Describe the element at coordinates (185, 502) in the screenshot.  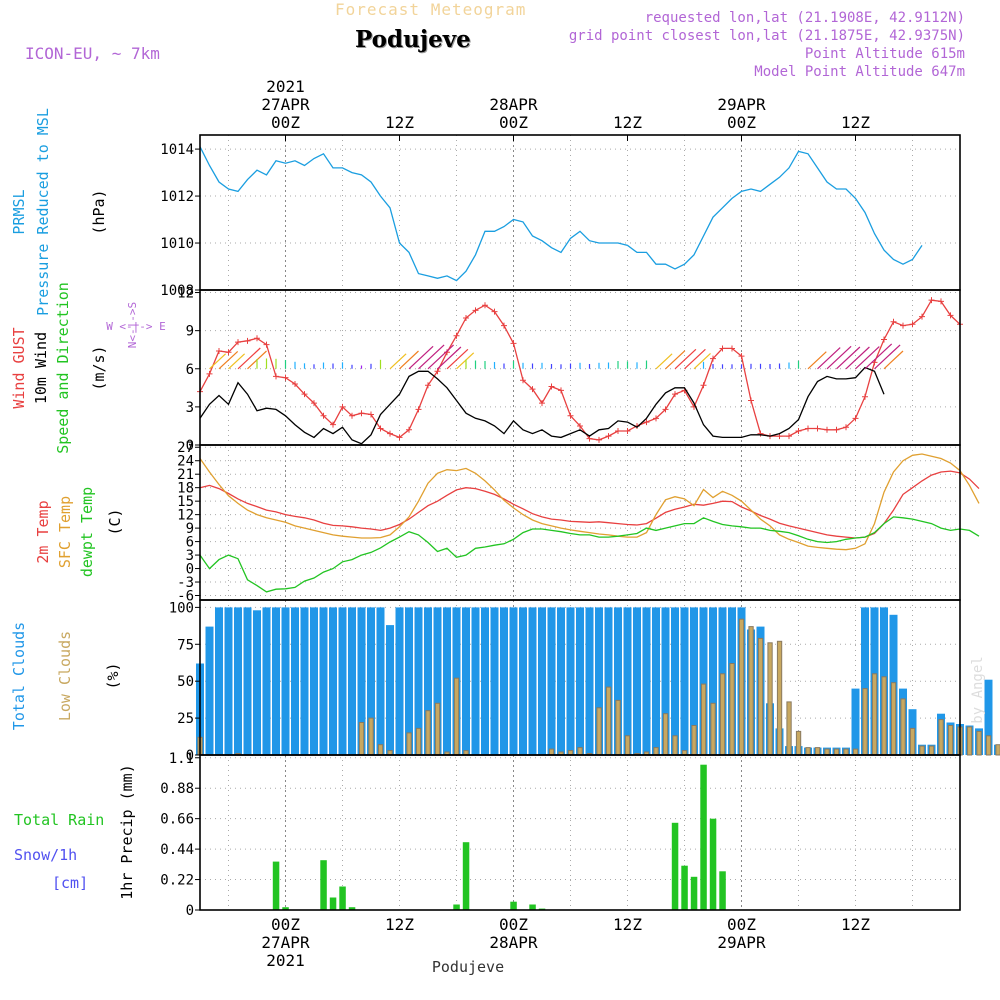
I see `y-tick-label: 15` at that location.